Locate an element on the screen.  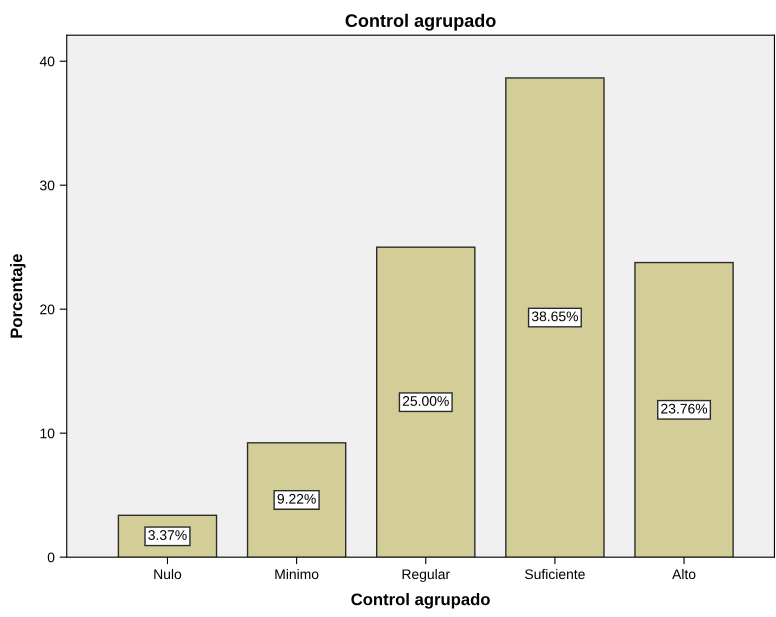
data-label: 3.37% is located at coordinates (167, 535).